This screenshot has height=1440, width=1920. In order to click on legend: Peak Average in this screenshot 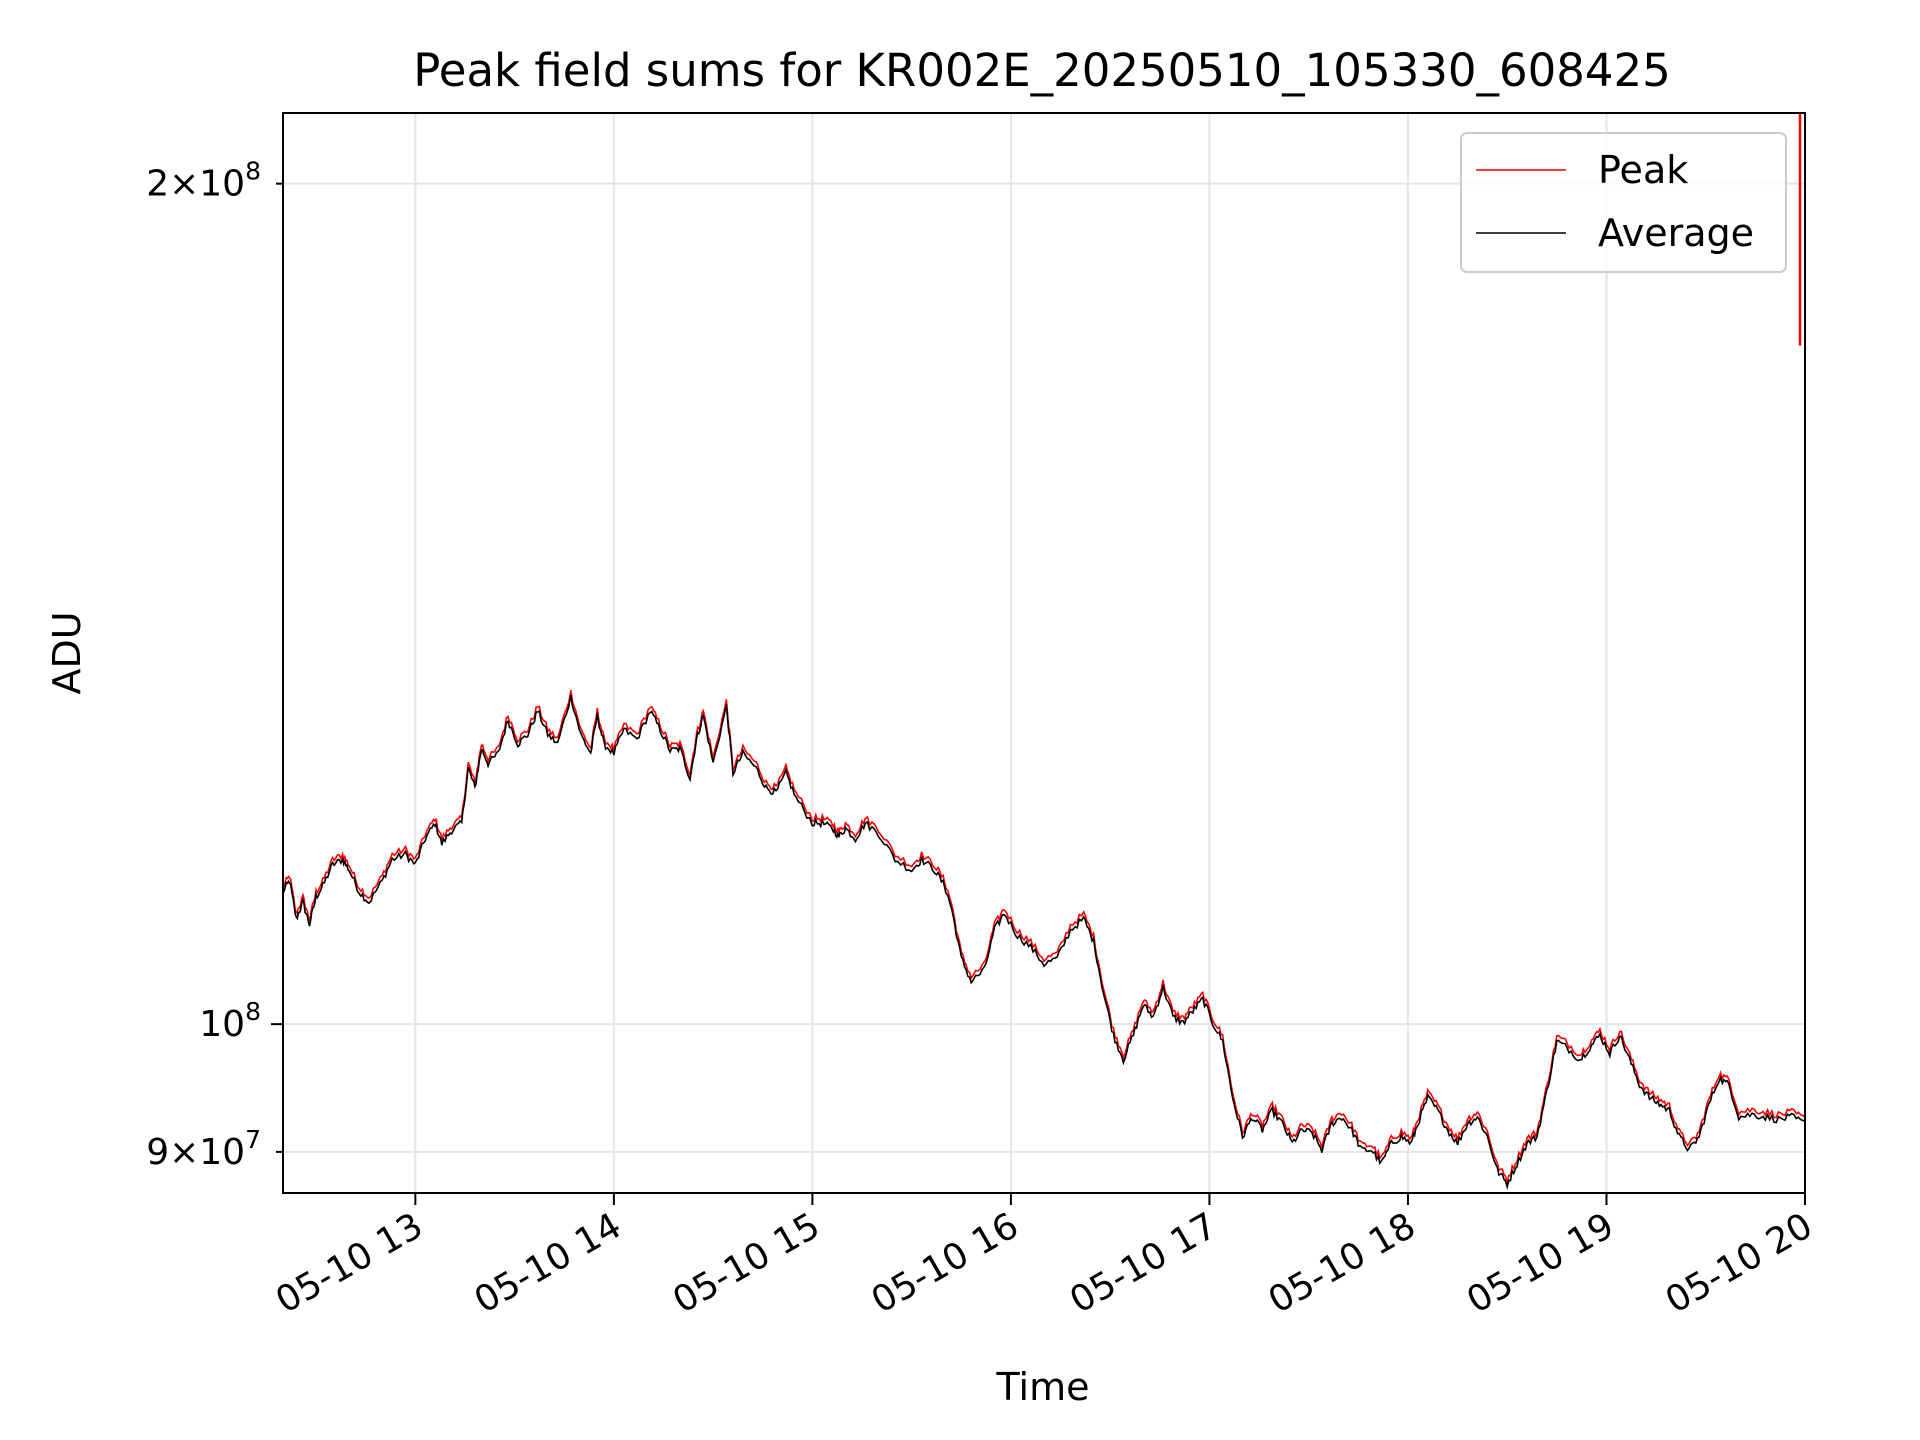, I will do `click(1623, 202)`.